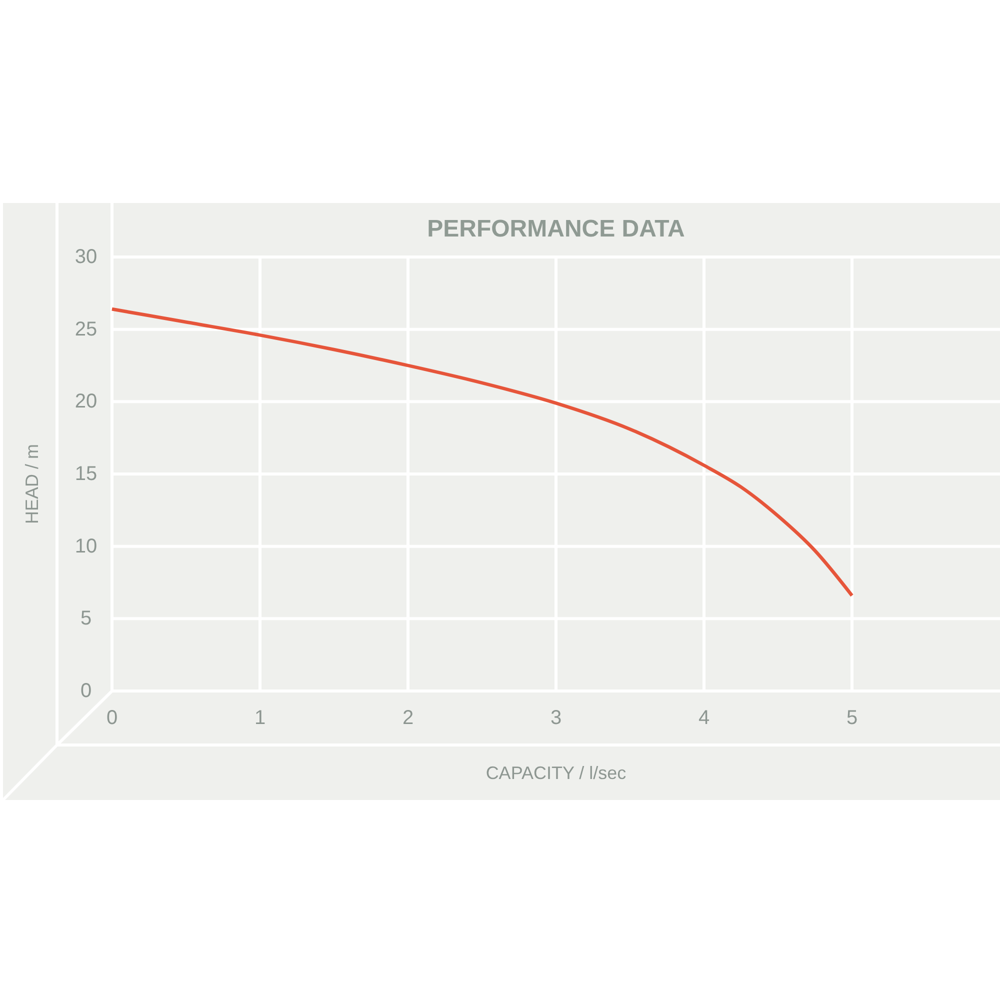 This screenshot has width=1000, height=1000. I want to click on y-tick-label: 15, so click(86, 474).